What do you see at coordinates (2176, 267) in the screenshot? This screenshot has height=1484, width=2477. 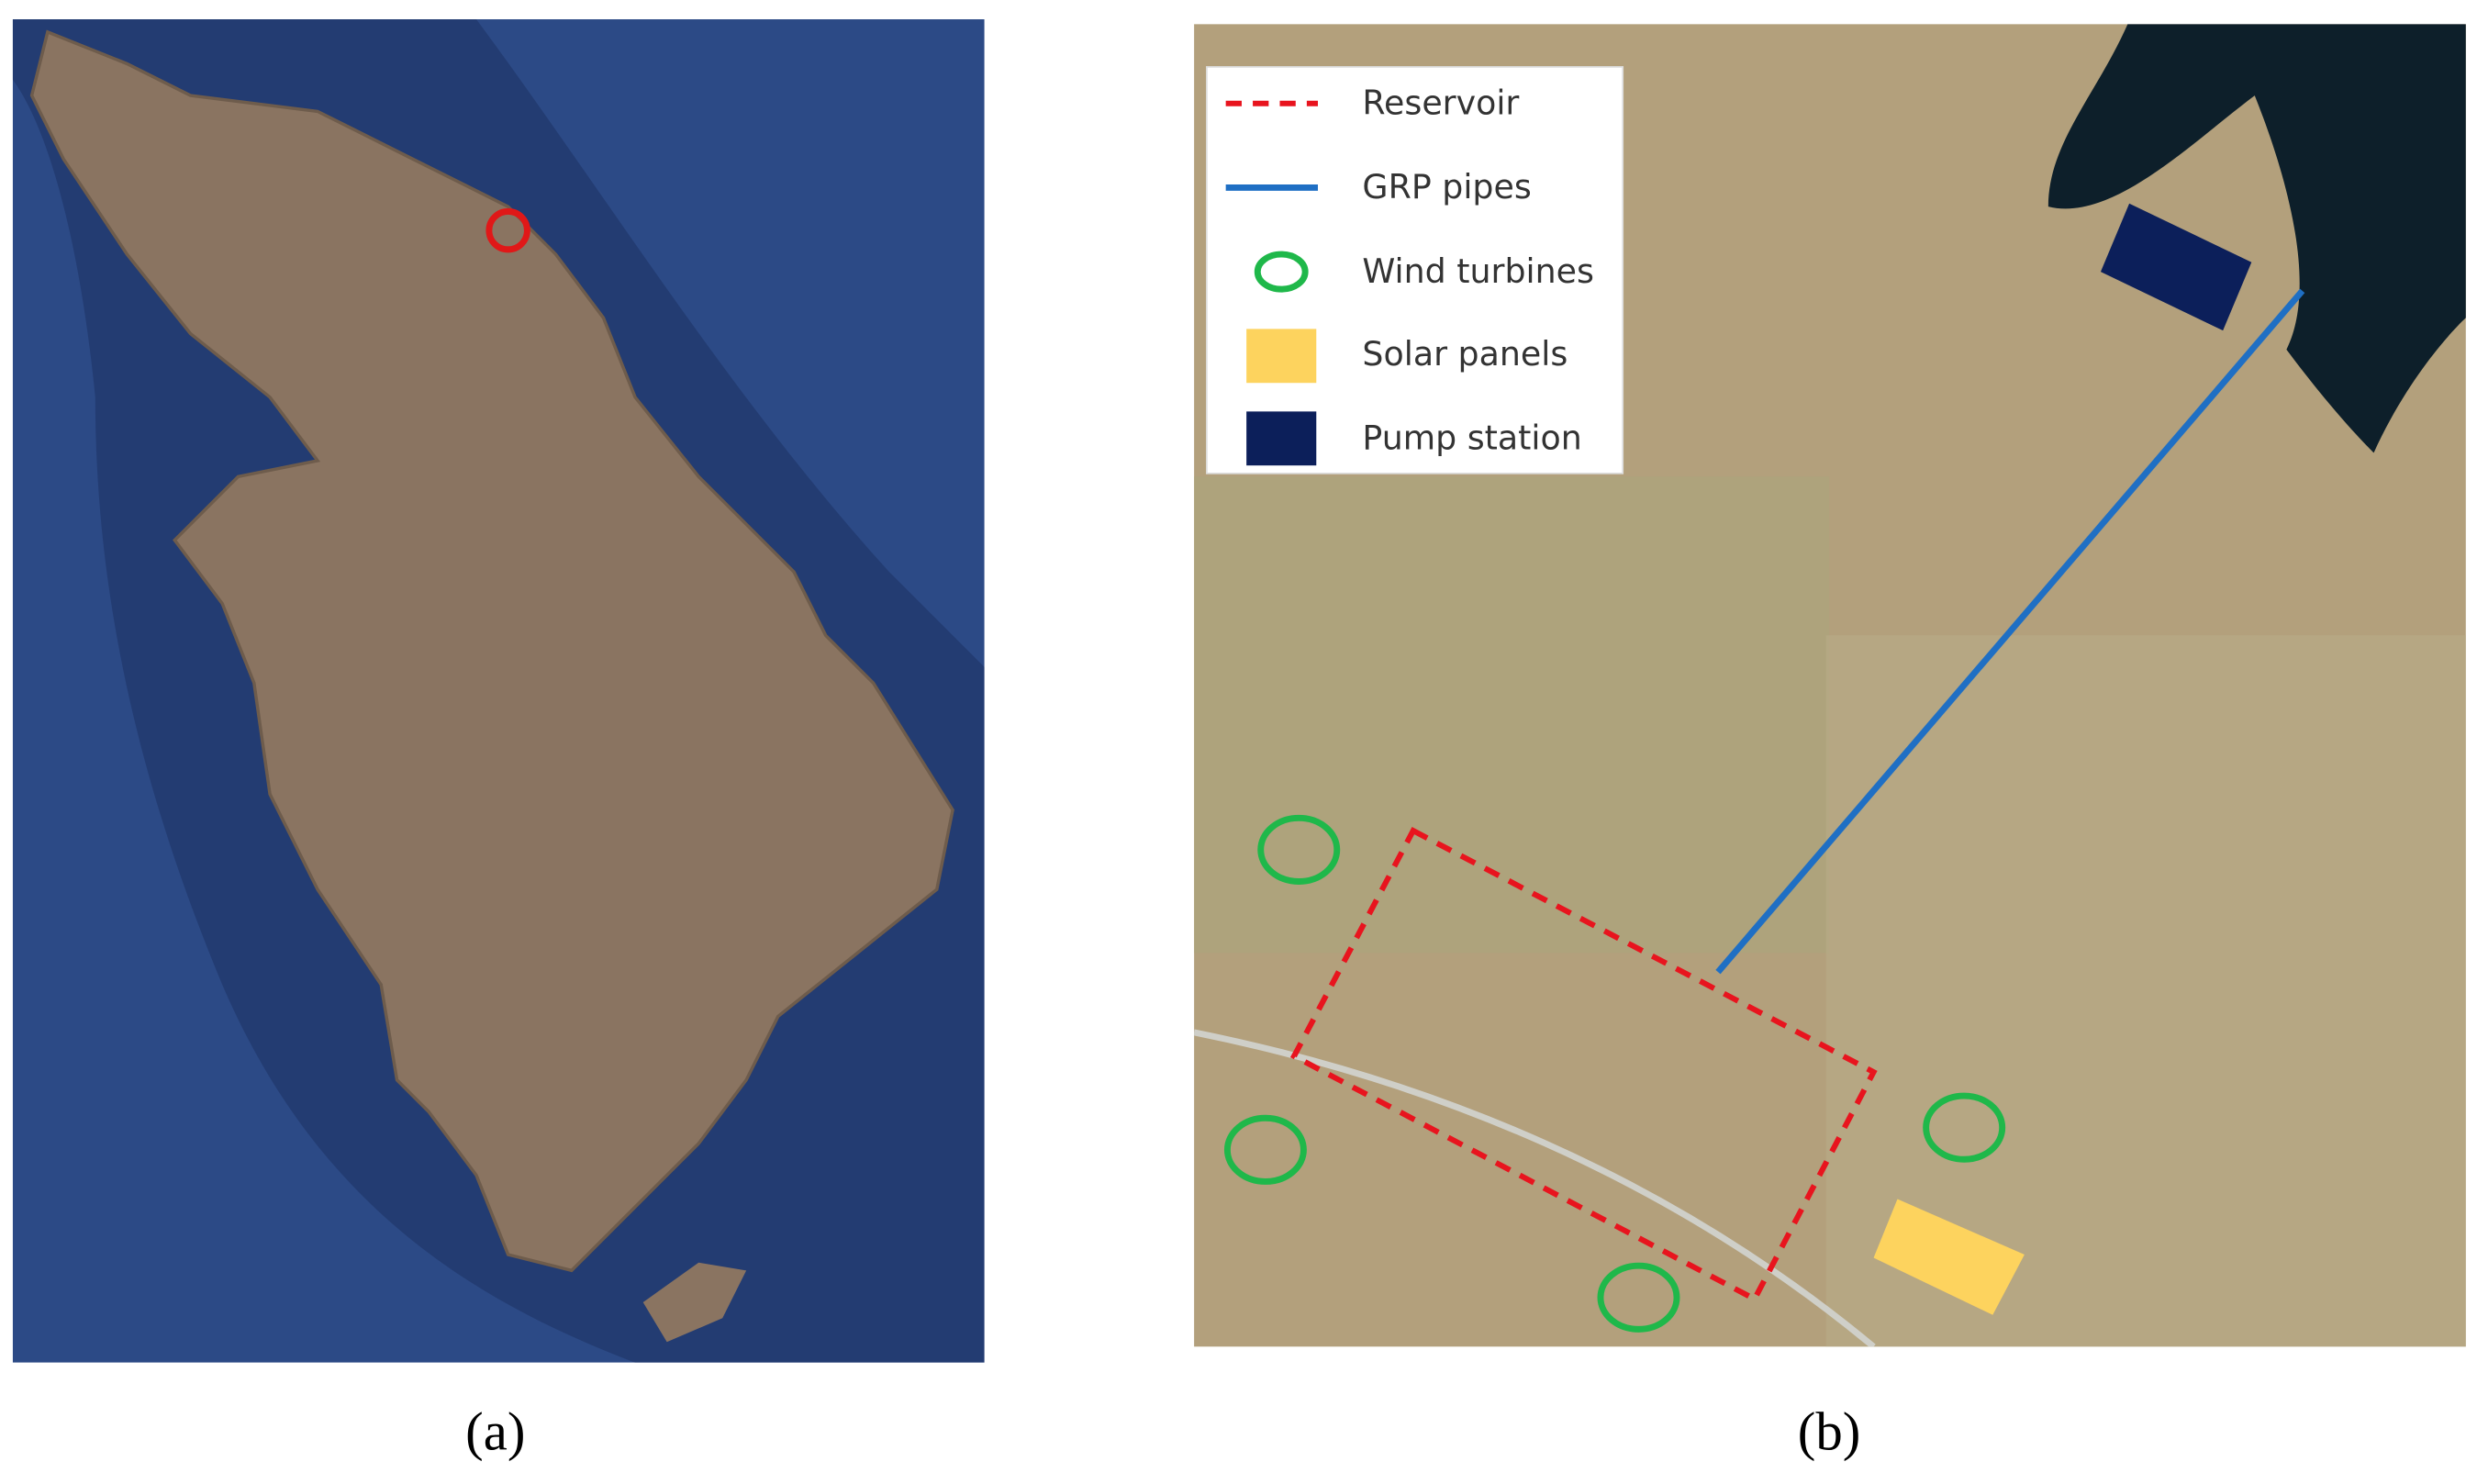 I see `pump-station` at bounding box center [2176, 267].